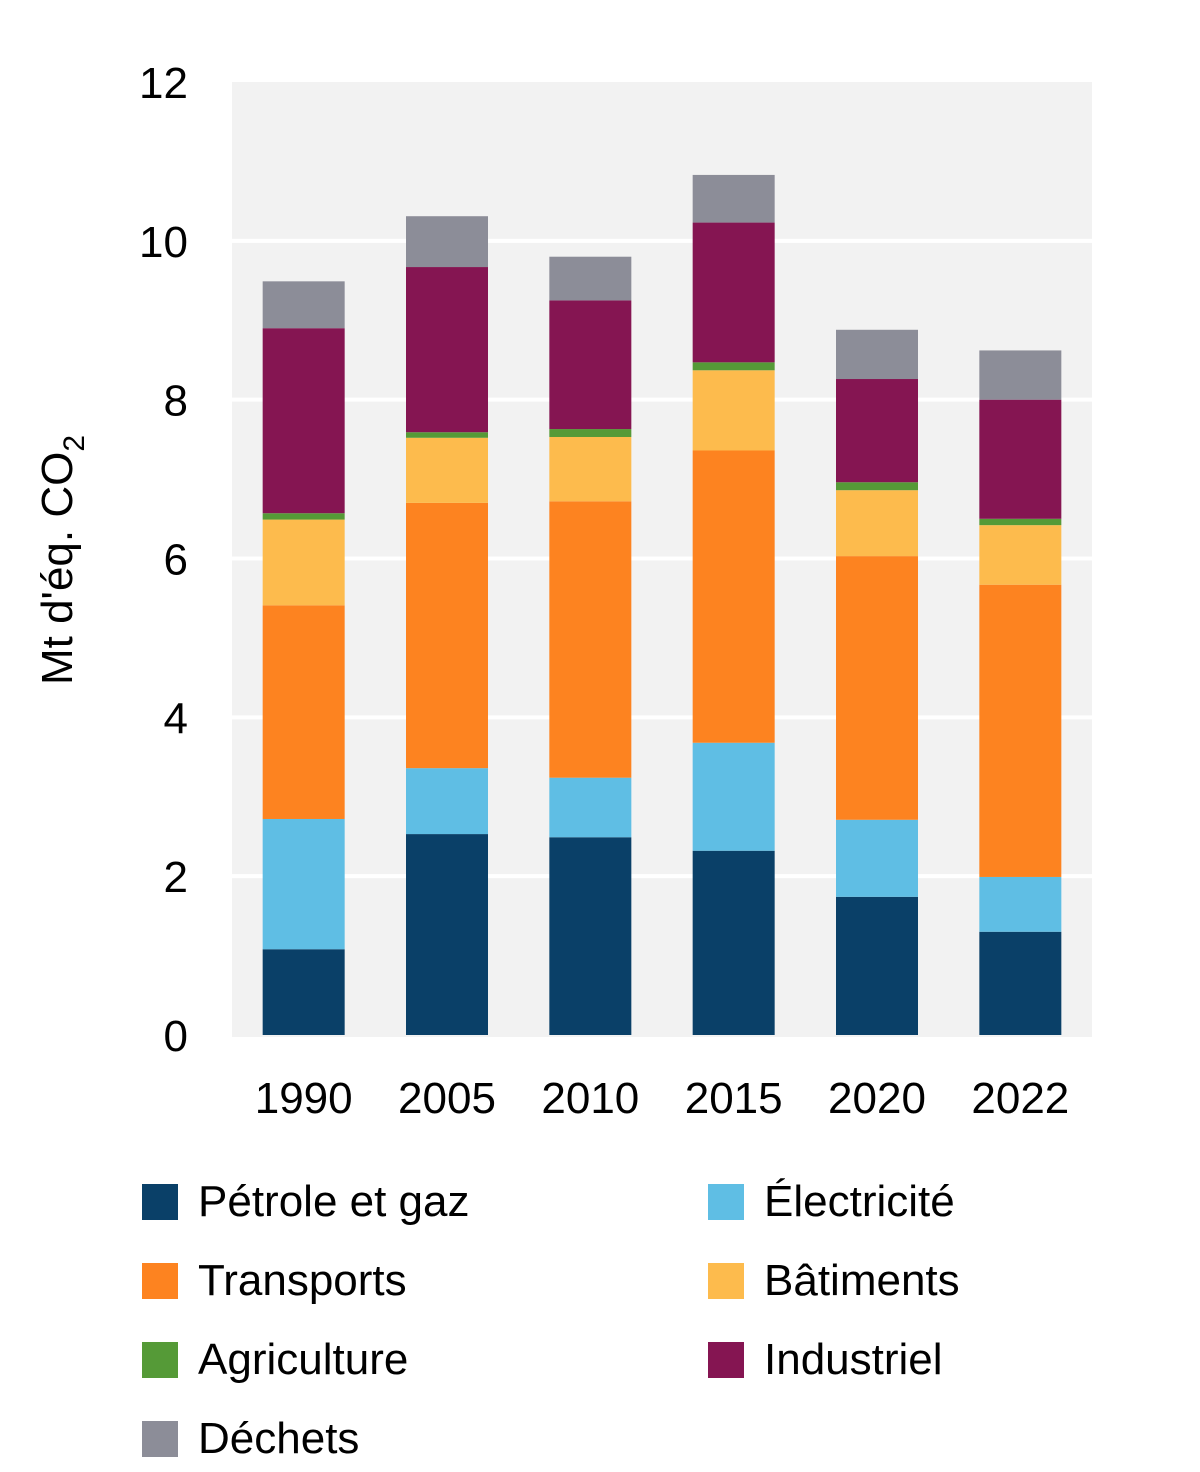 The width and height of the screenshot is (1200, 1472). Describe the element at coordinates (853, 1359) in the screenshot. I see `legend-label: Industriel` at that location.